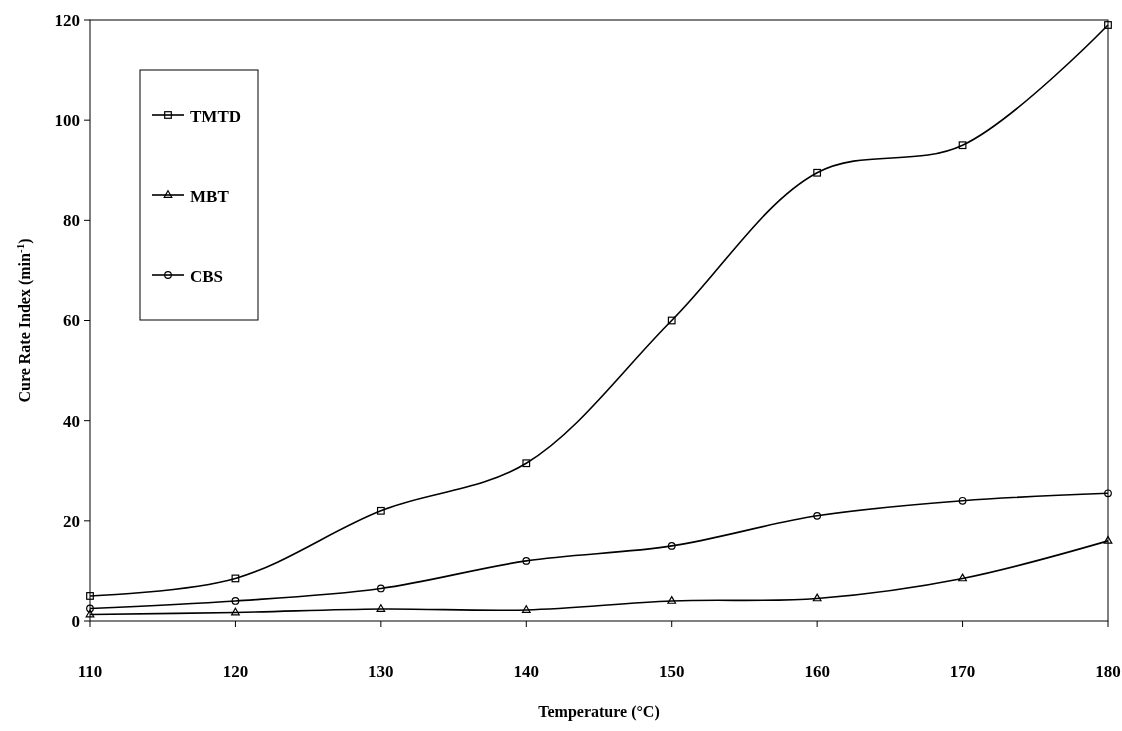  Describe the element at coordinates (526, 671) in the screenshot. I see `x-tick-label: 140` at that location.